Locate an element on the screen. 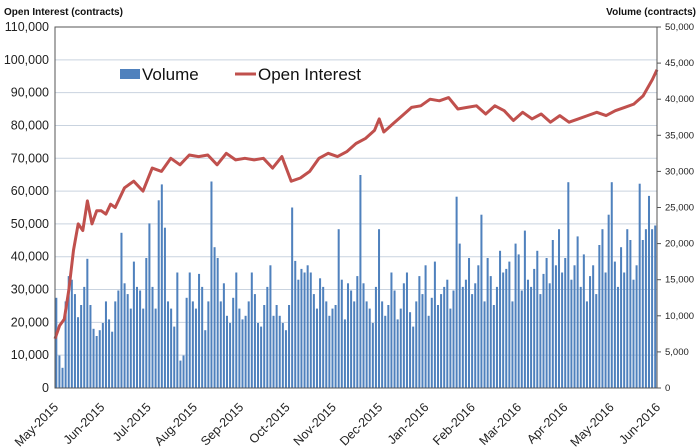 The height and width of the screenshot is (447, 700). x-tick-label: Apr-2016 is located at coordinates (547, 423).